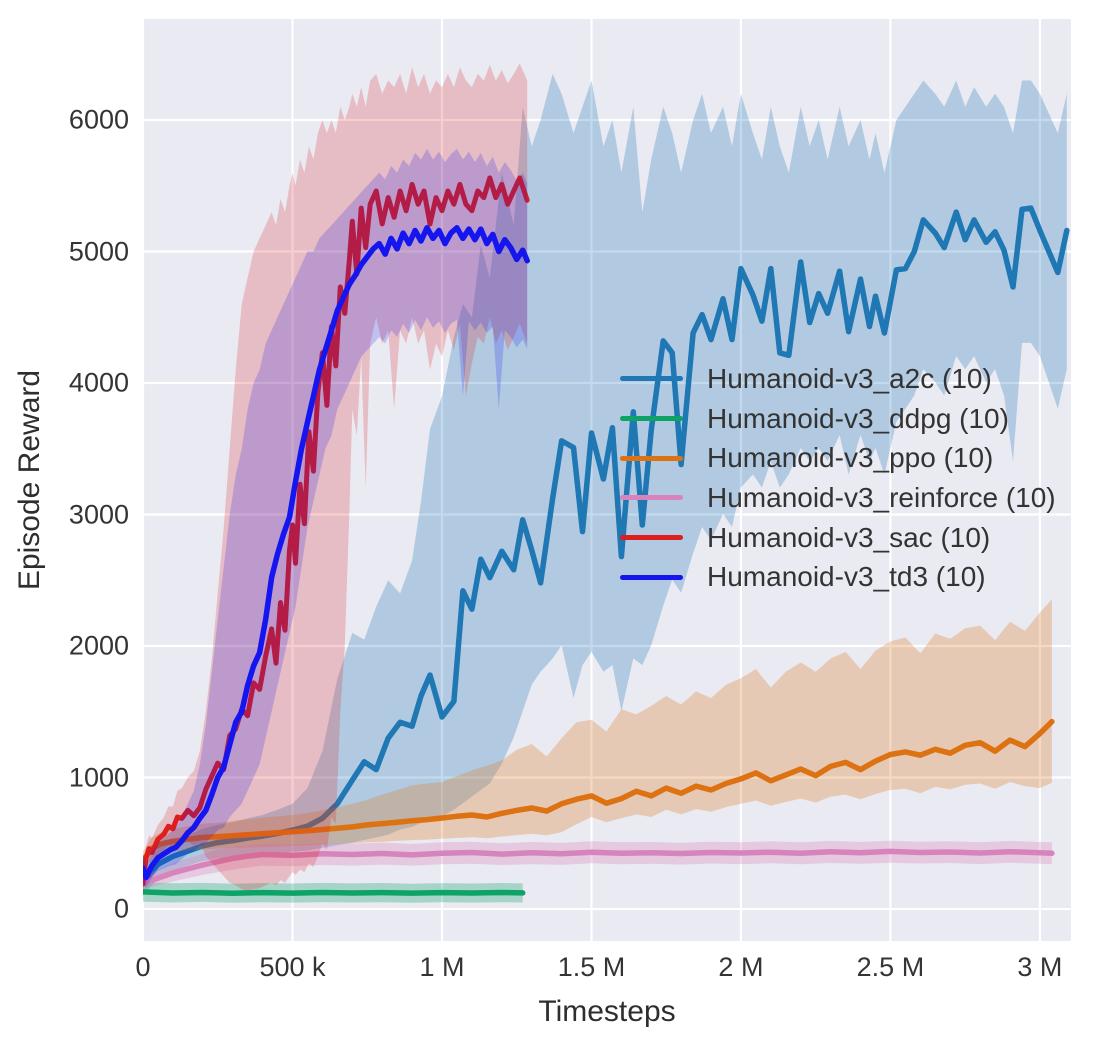 This screenshot has height=1049, width=1114. What do you see at coordinates (98, 251) in the screenshot?
I see `y-tick-label: 5000` at bounding box center [98, 251].